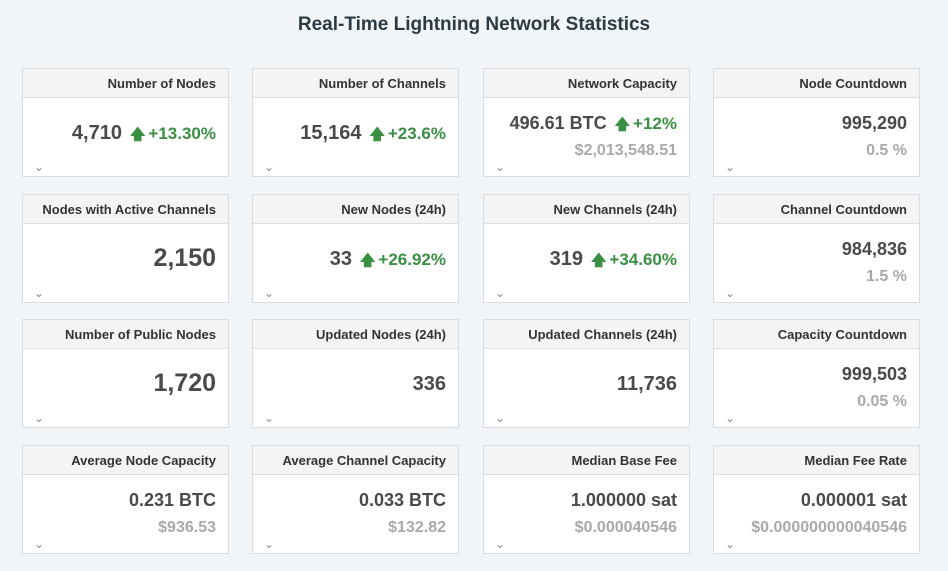  What do you see at coordinates (340, 259) in the screenshot?
I see `stat-value: 33` at bounding box center [340, 259].